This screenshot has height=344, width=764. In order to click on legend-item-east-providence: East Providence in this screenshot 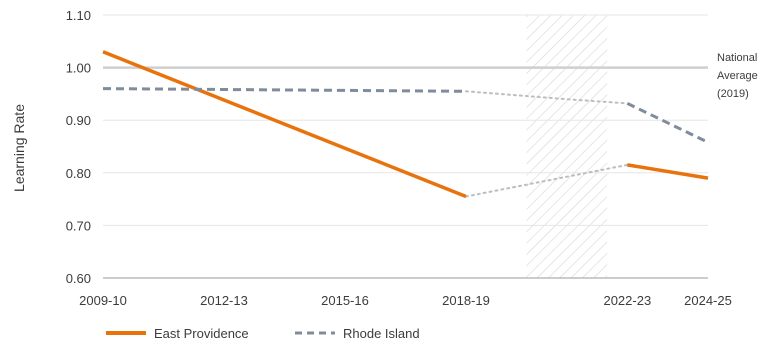, I will do `click(177, 333)`.